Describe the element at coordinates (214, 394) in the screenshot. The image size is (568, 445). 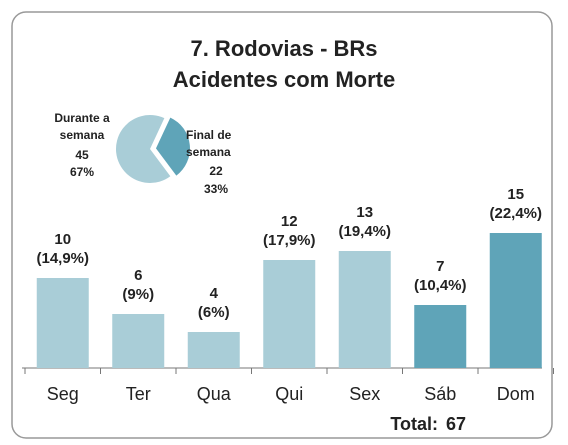
I see `x-tick-label: Qua` at that location.